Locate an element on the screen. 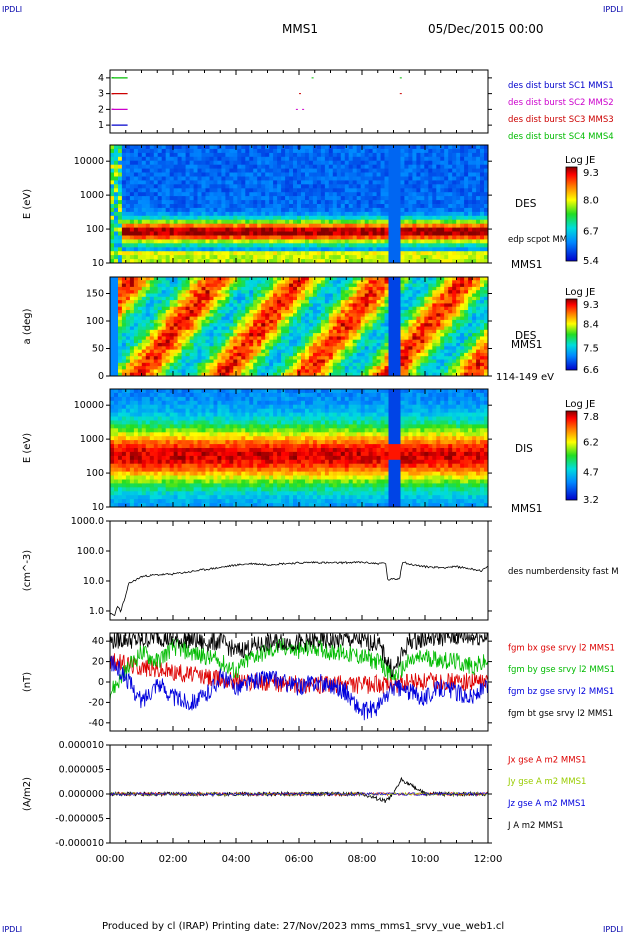 The height and width of the screenshot is (934, 630). legend-entry: des dist burst SC1 MMS1 is located at coordinates (561, 86).